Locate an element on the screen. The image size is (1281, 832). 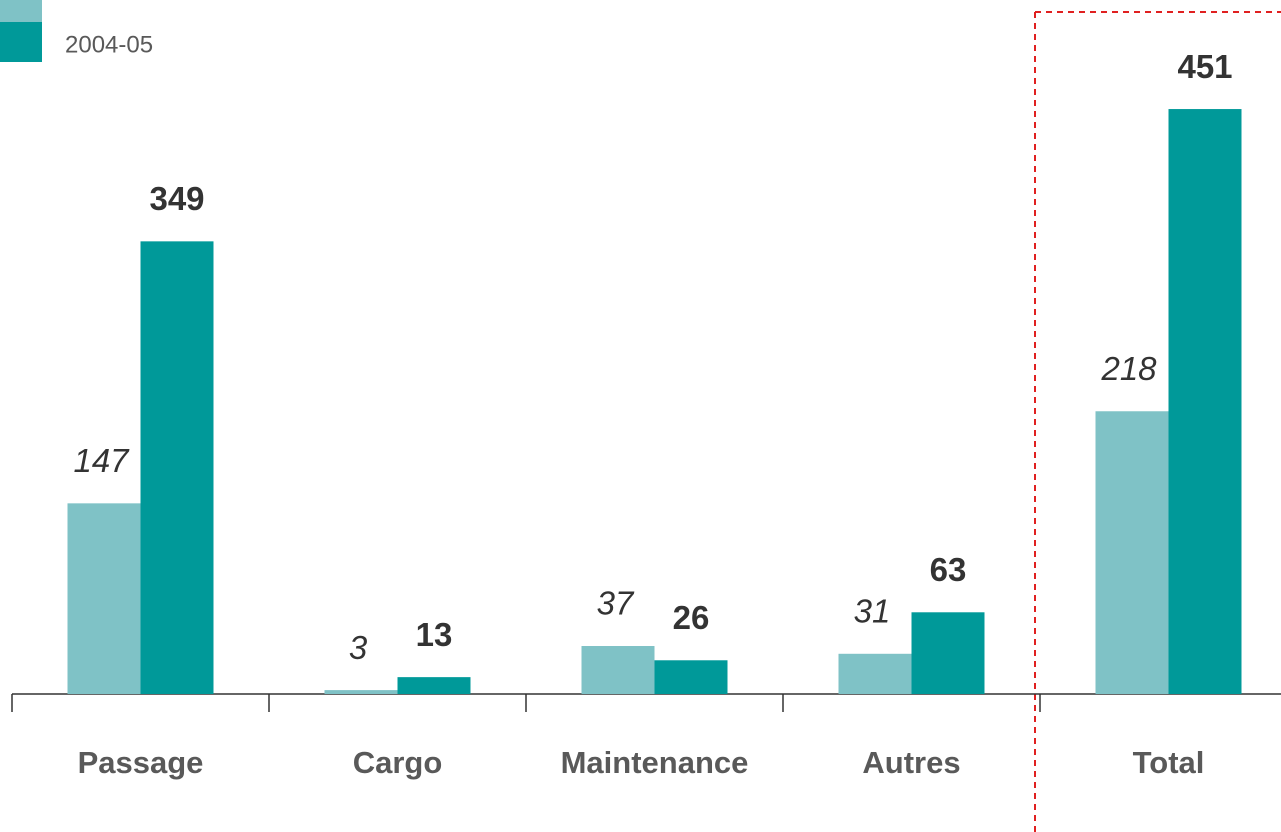
x-tick-label: Passage is located at coordinates (141, 762).